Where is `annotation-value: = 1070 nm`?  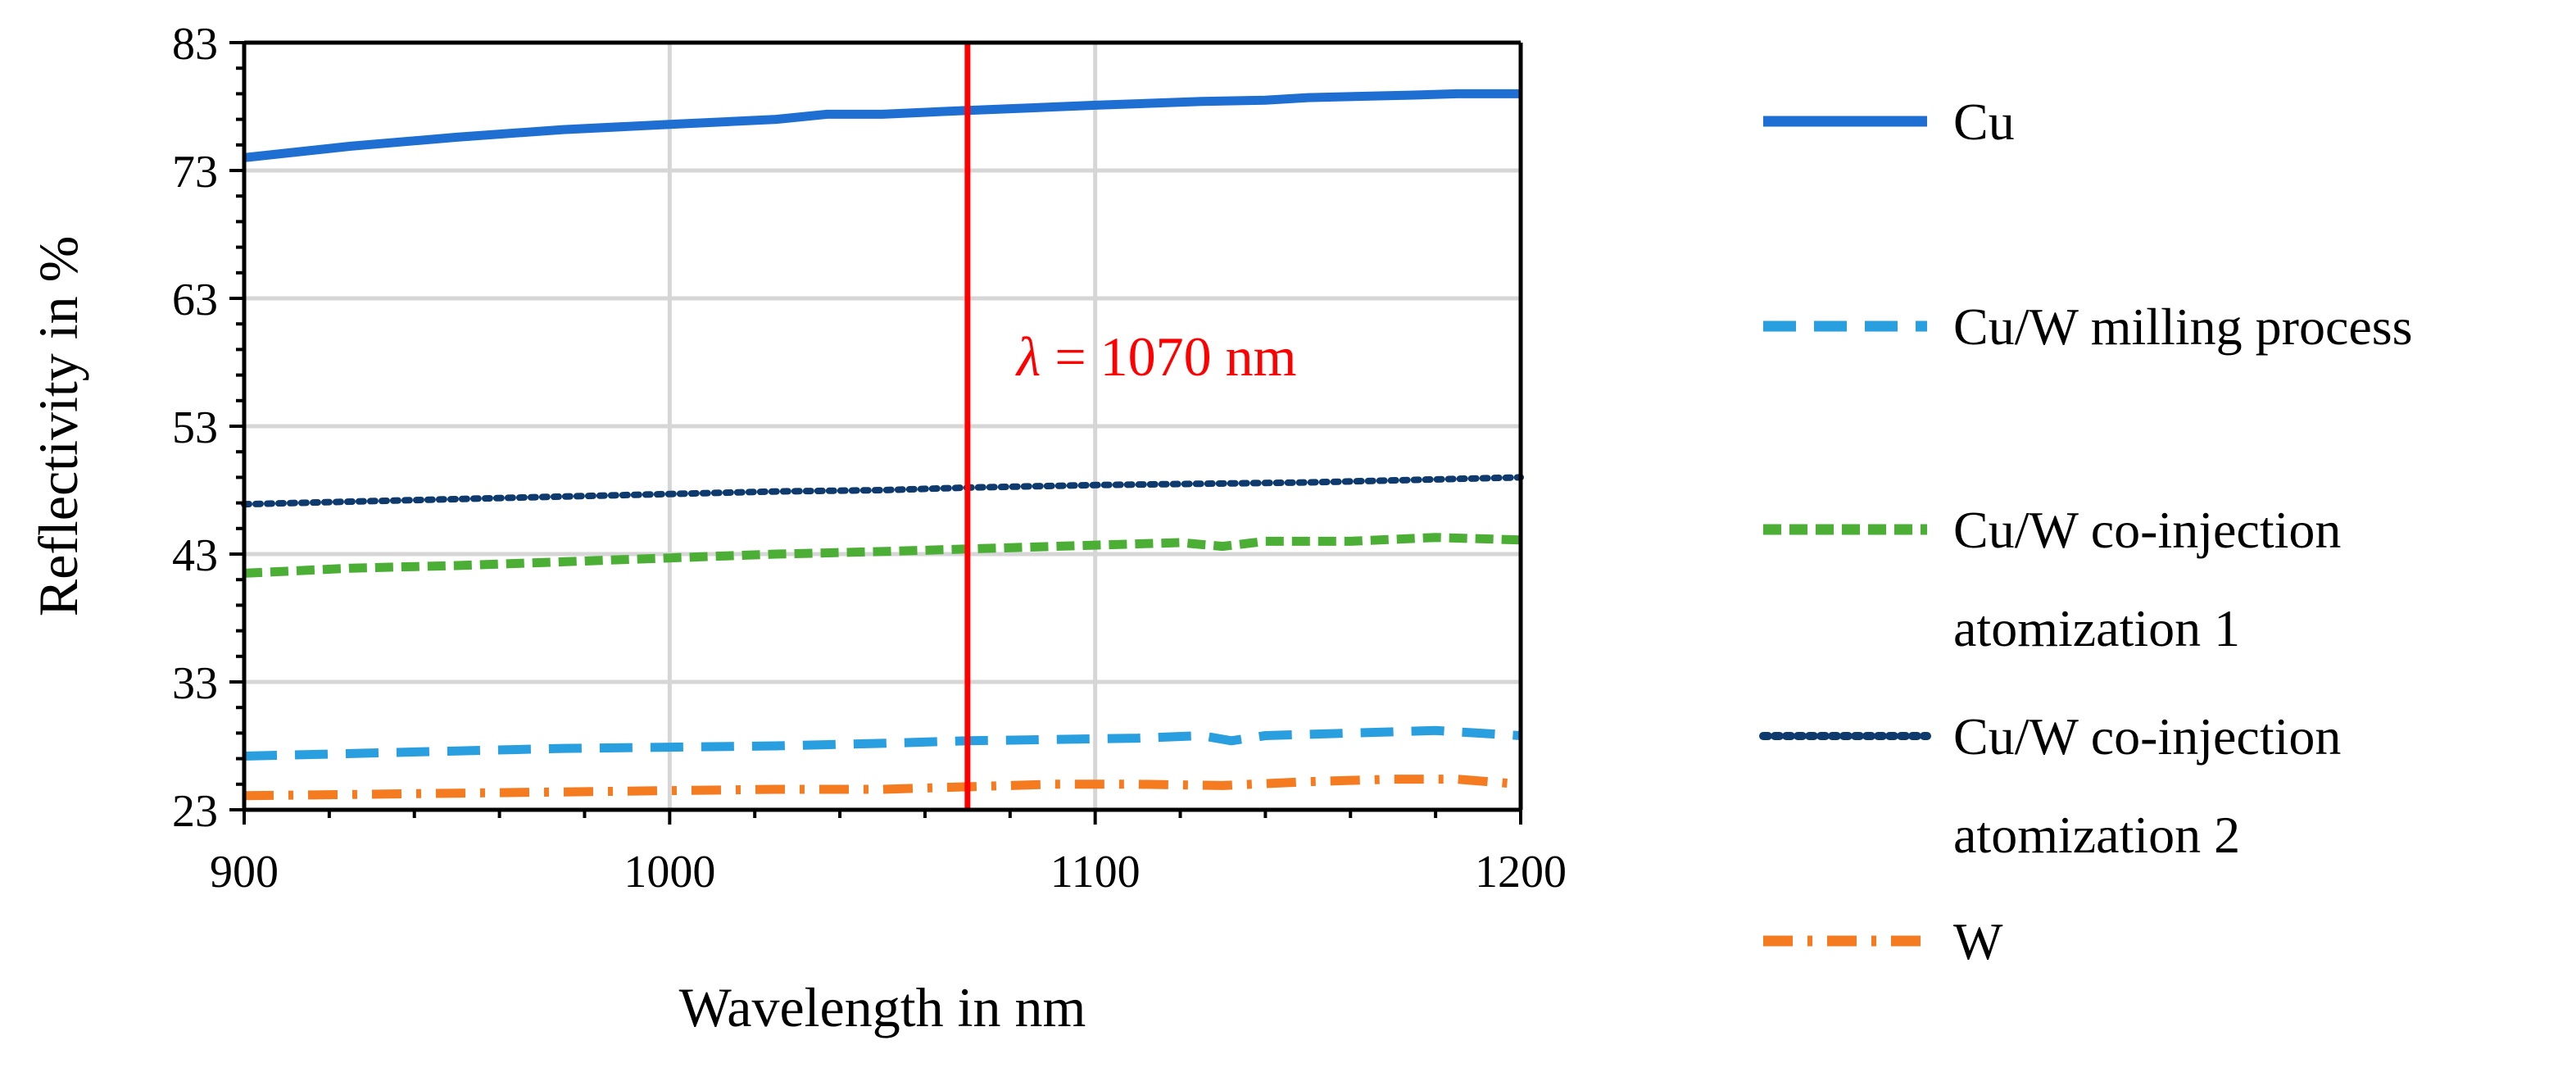
annotation-value: = 1070 nm is located at coordinates (1168, 356).